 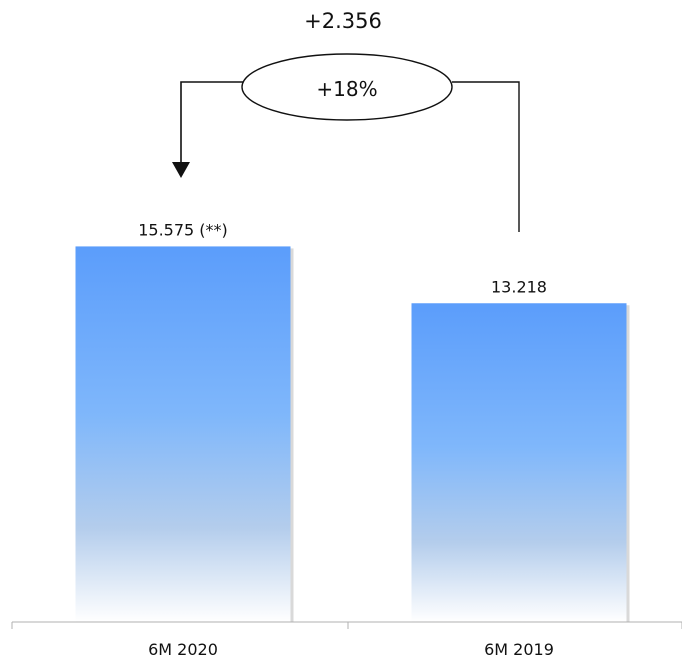 What do you see at coordinates (486, 156) in the screenshot?
I see `connector-line-right` at bounding box center [486, 156].